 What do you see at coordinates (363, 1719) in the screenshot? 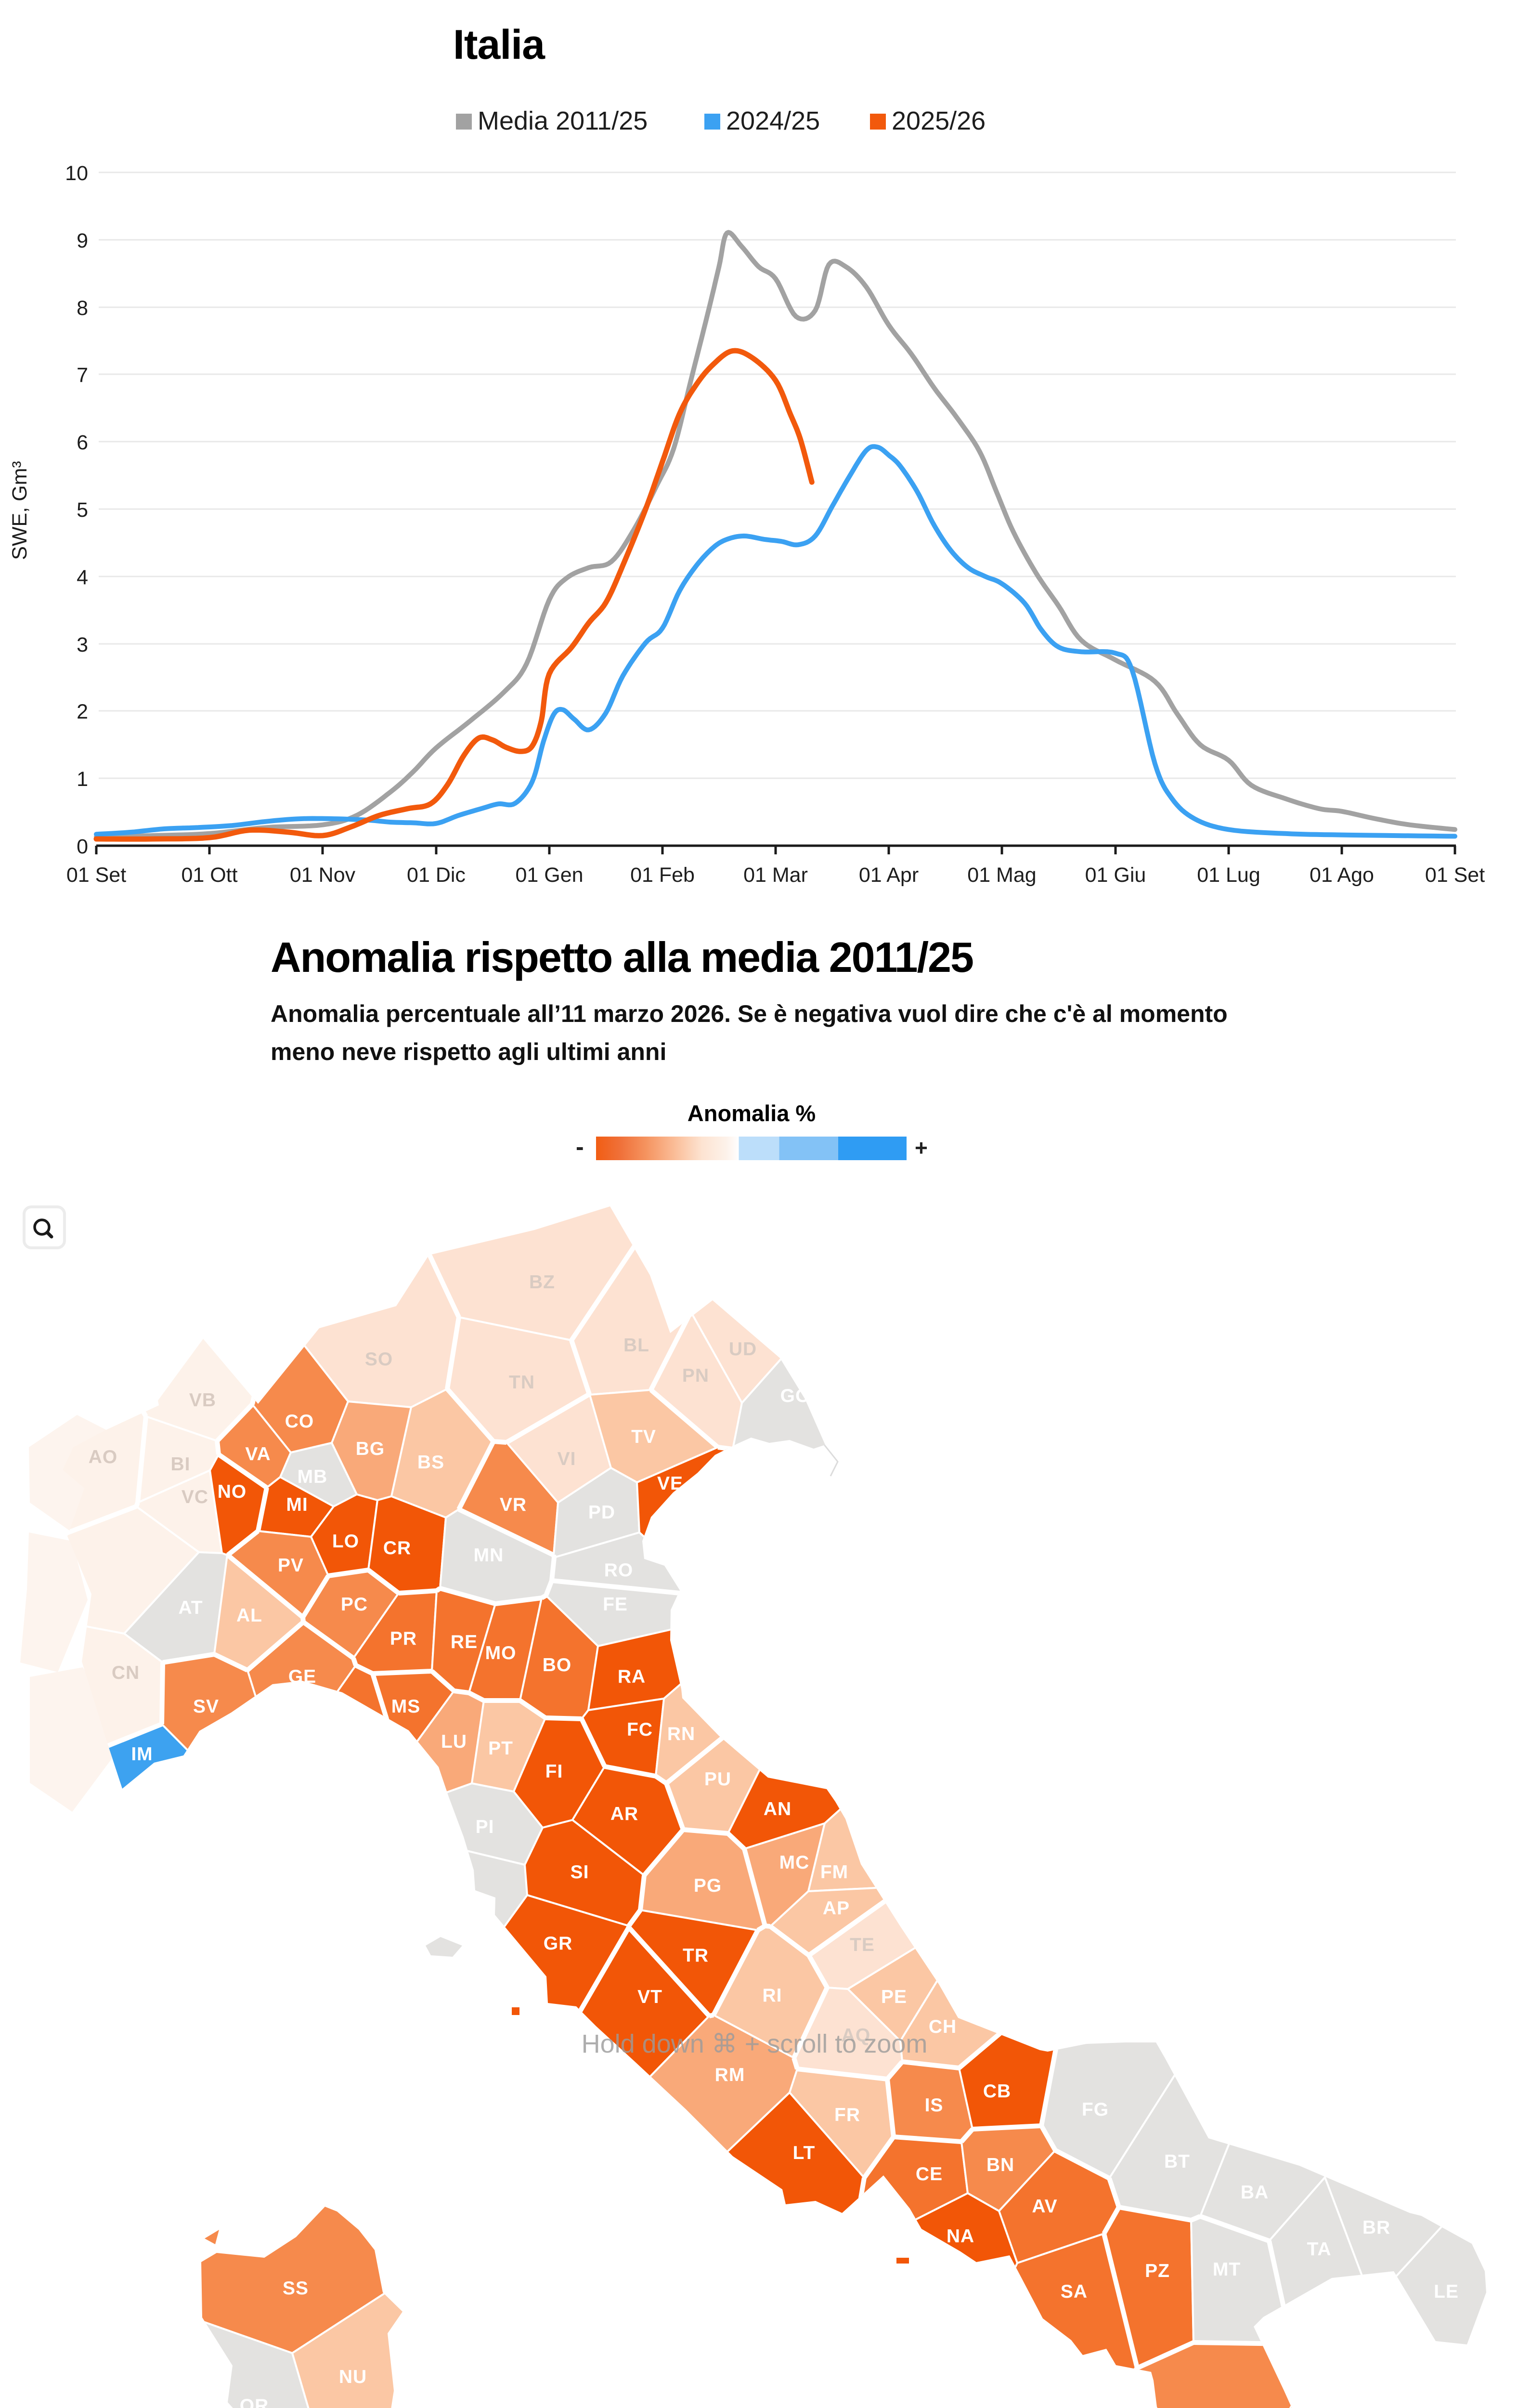
I see `svg-text: SP` at bounding box center [363, 1719].